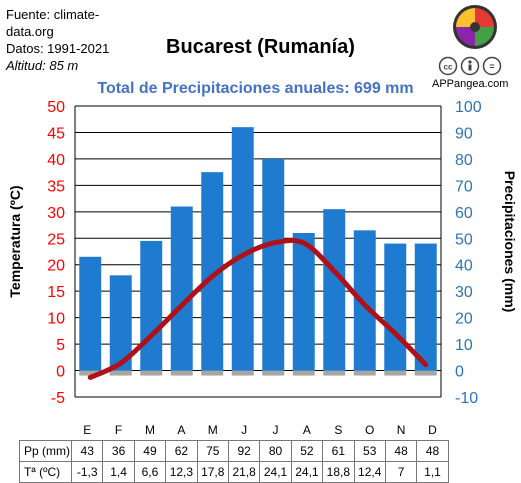 The image size is (521, 483). I want to click on y-right-tick-label: 90, so click(464, 133).